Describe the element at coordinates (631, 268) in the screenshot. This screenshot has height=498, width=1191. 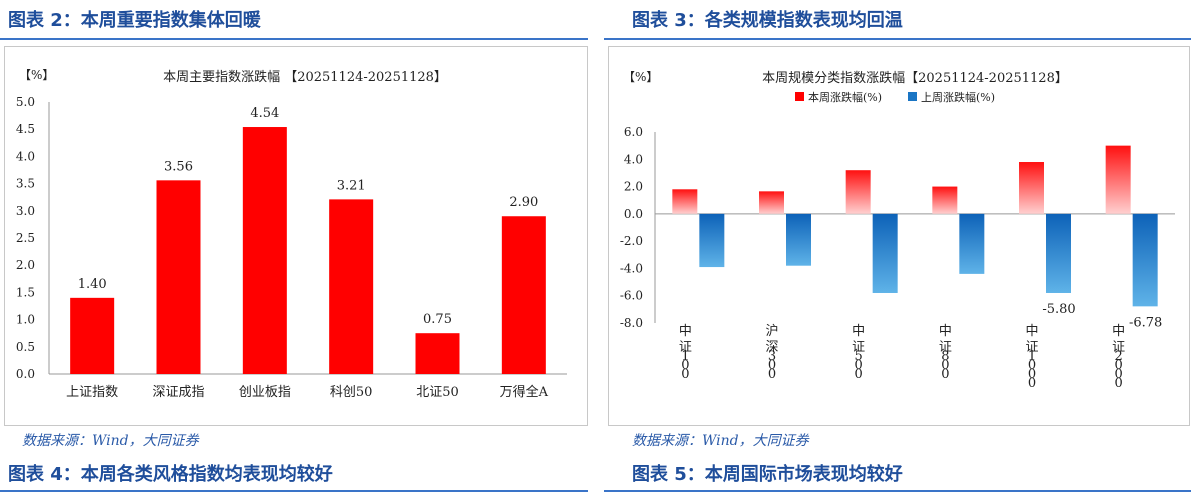
I see `y-tick-label: -4.0` at that location.